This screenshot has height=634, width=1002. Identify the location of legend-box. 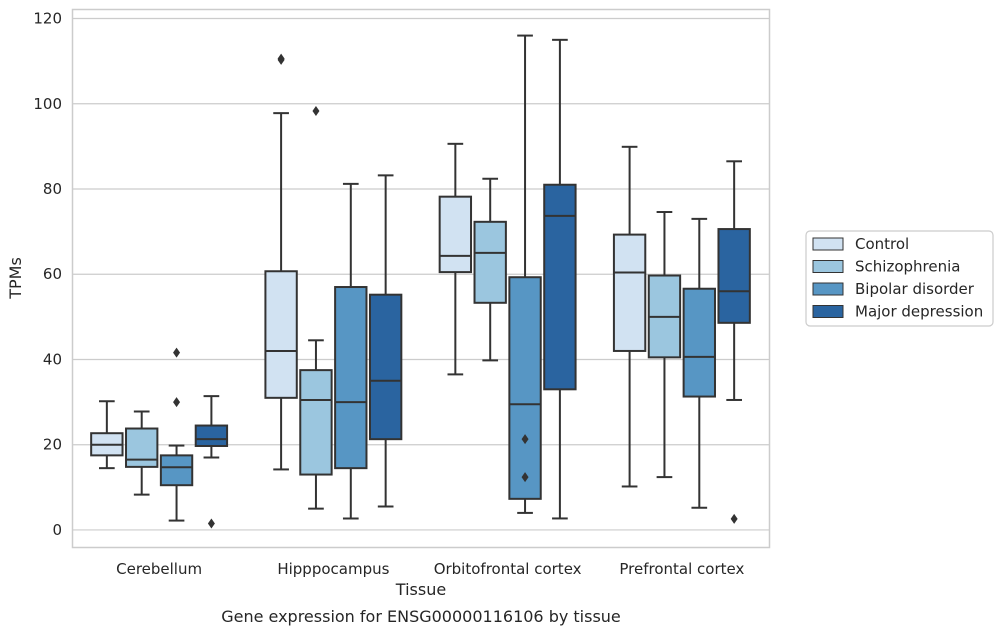
(899, 278).